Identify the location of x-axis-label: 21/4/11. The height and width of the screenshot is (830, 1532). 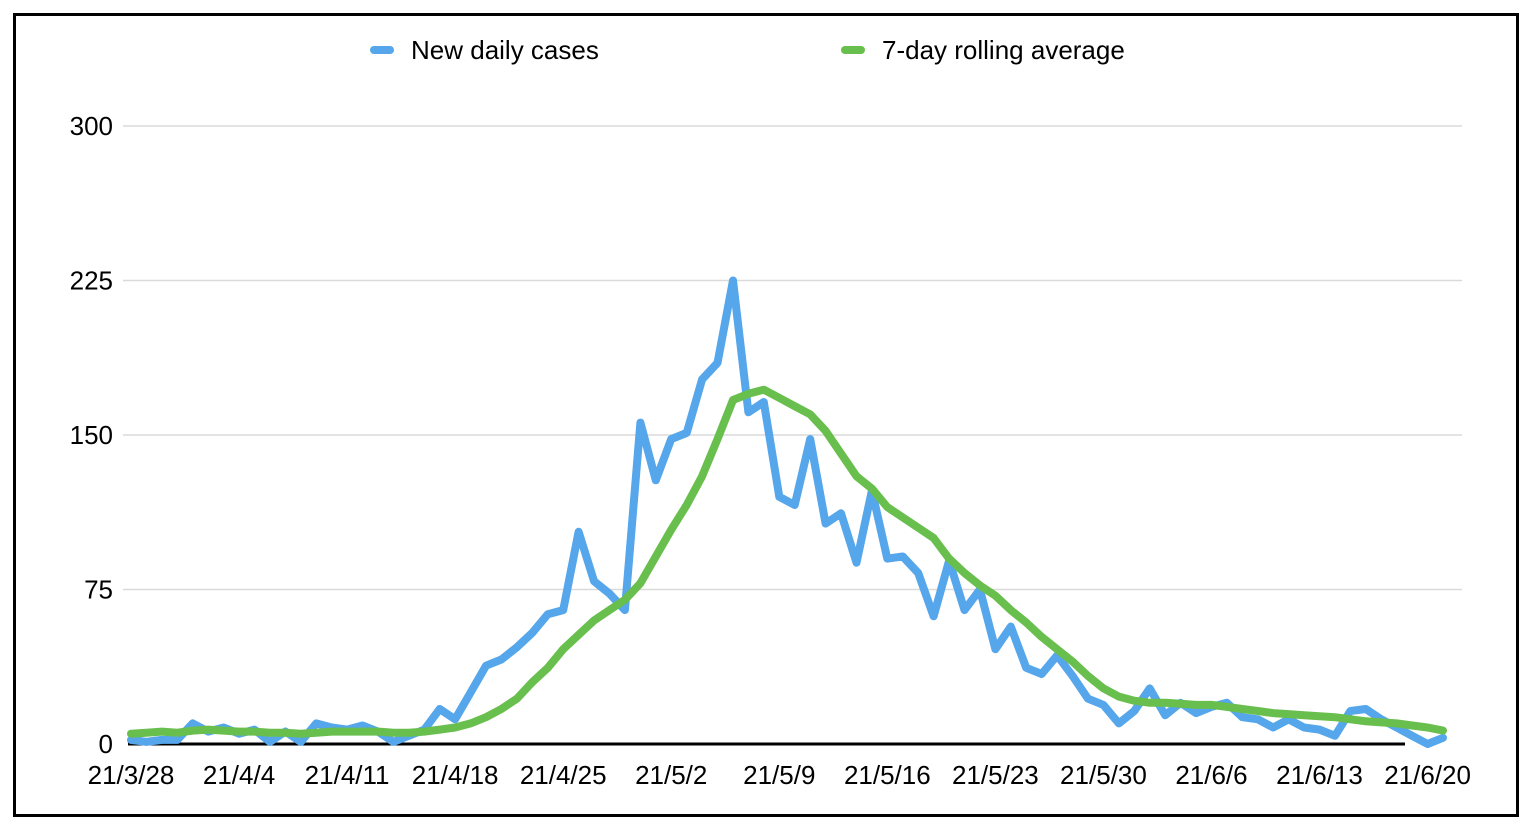
(347, 775).